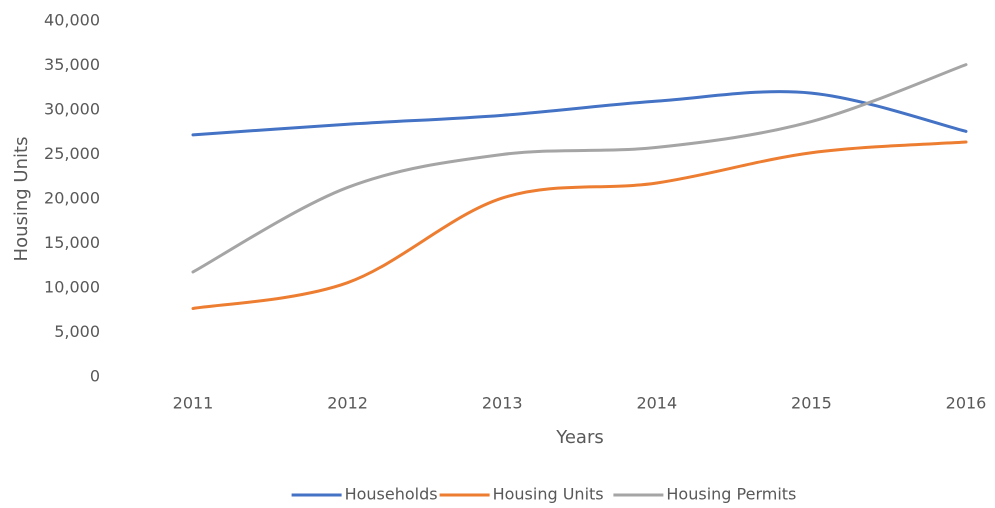 The width and height of the screenshot is (995, 508). Describe the element at coordinates (72, 153) in the screenshot. I see `y-tick-label: 25,000` at that location.